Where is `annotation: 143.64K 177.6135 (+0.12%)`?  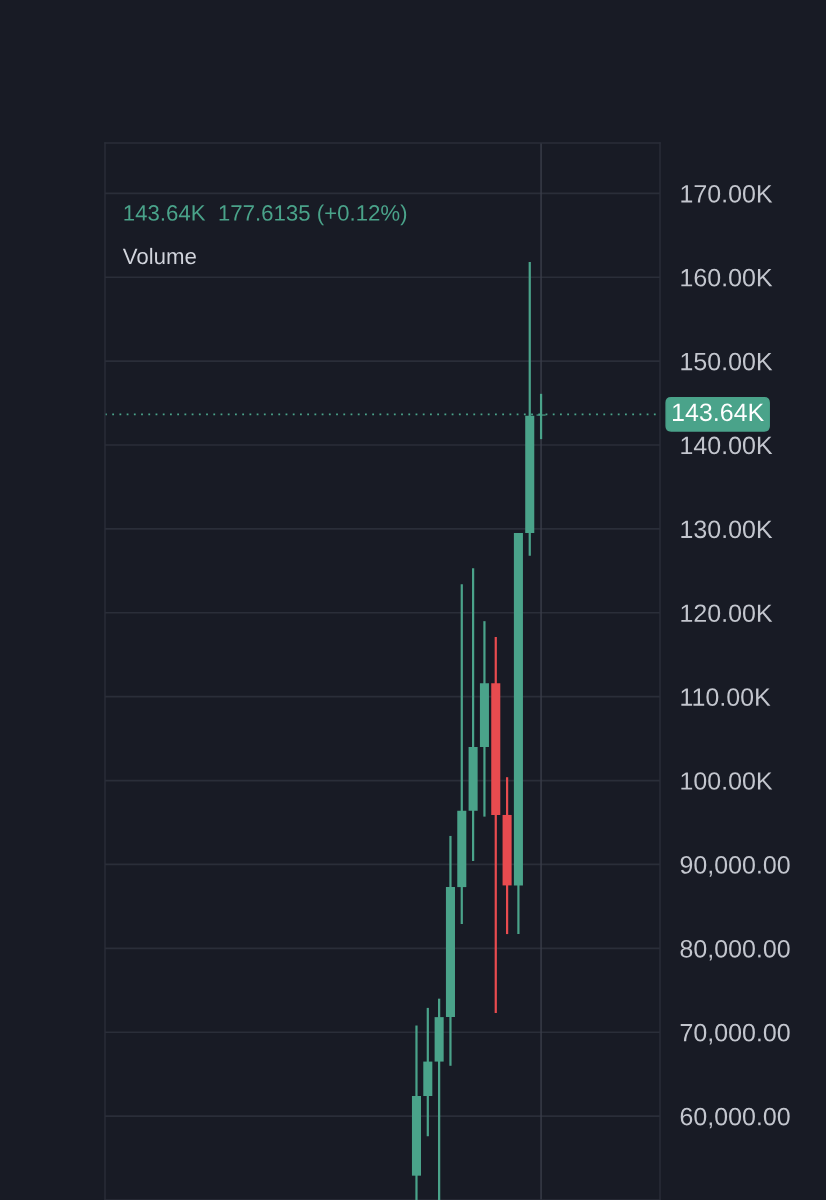 annotation: 143.64K 177.6135 (+0.12%) is located at coordinates (265, 215).